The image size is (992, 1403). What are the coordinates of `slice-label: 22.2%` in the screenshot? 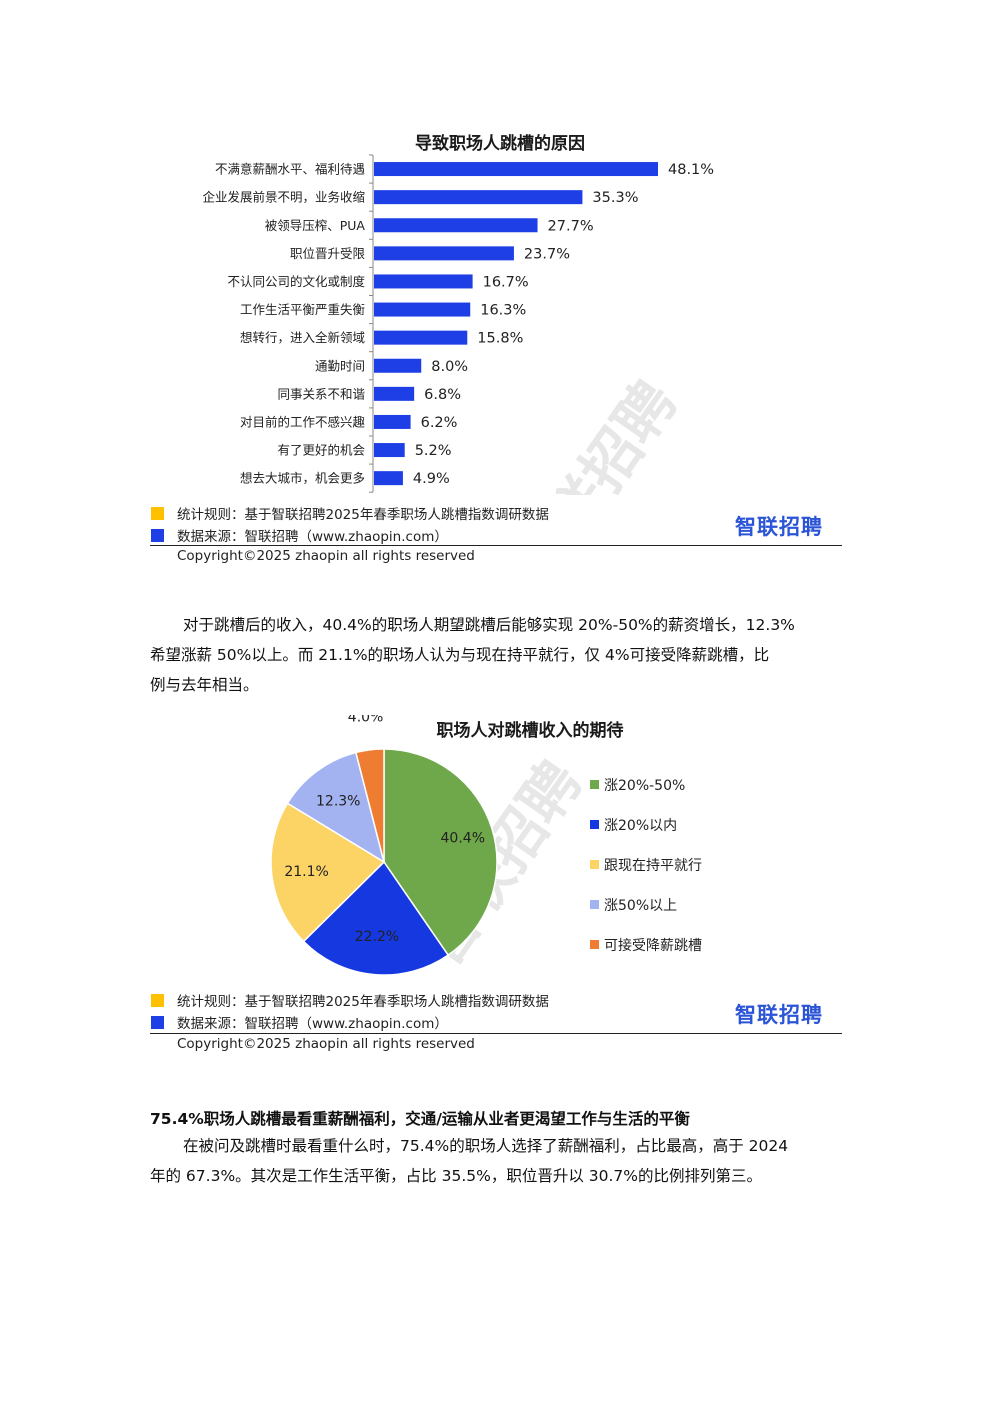 It's located at (377, 937).